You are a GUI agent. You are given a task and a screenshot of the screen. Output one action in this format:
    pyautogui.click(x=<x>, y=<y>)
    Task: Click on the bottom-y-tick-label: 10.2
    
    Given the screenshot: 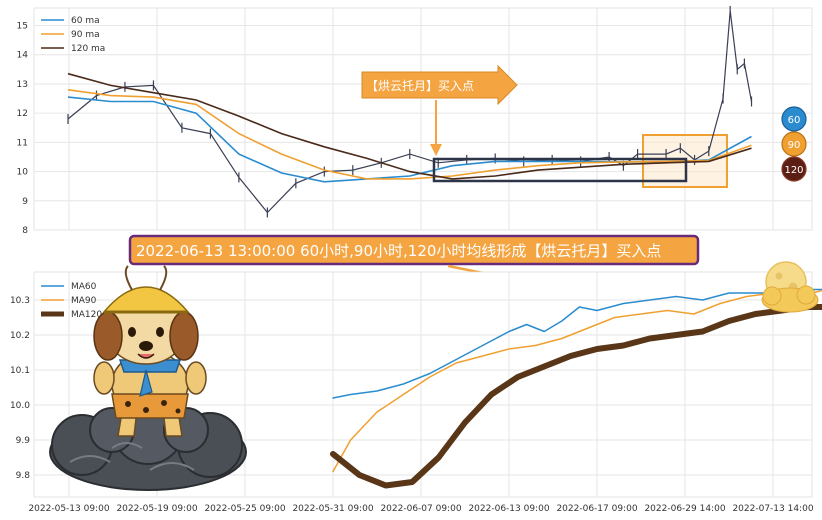 What is the action you would take?
    pyautogui.click(x=20, y=336)
    